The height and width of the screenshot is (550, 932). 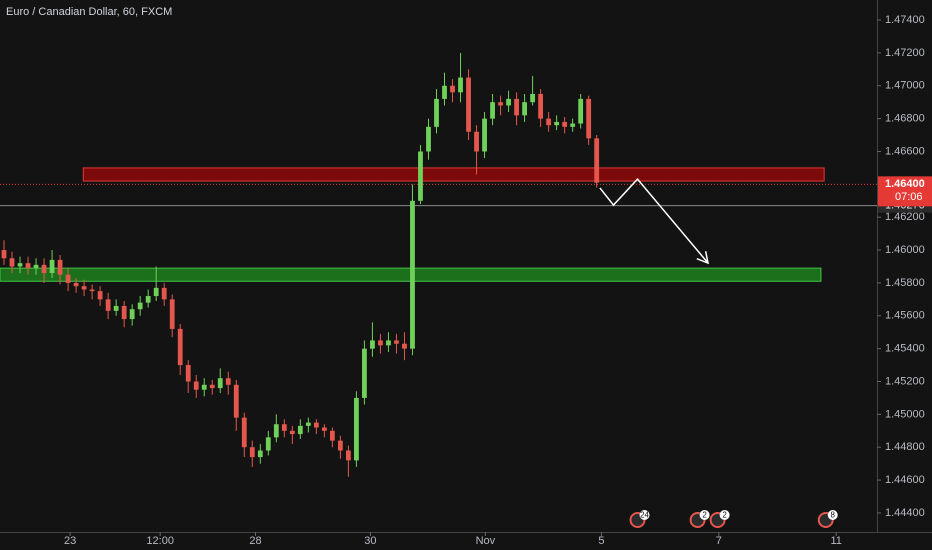 What do you see at coordinates (89, 12) in the screenshot?
I see `chart-title: Euro / Canadian Dollar, 60, FXCM` at bounding box center [89, 12].